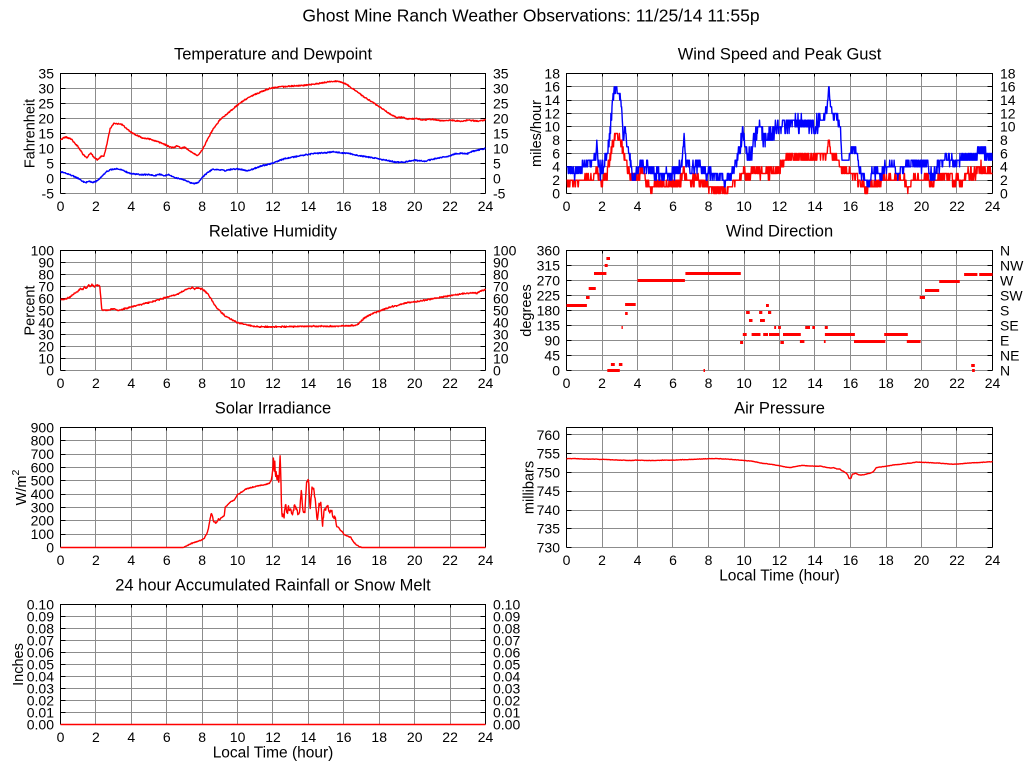 The width and height of the screenshot is (1024, 768). Describe the element at coordinates (549, 250) in the screenshot. I see `svg-text: 360` at that location.